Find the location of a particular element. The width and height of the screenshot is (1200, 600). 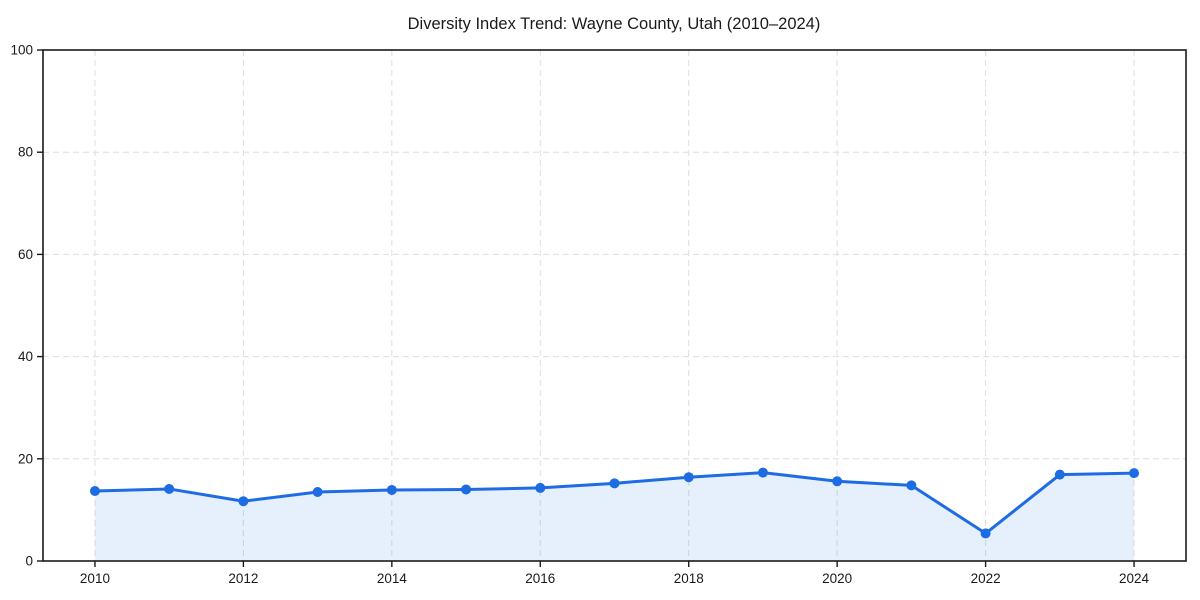

y-tick-label: 20 is located at coordinates (25, 458).